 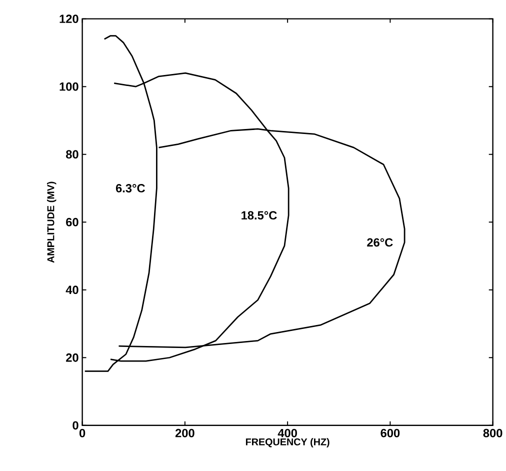 I want to click on series-label: 18.5°C, so click(x=259, y=215).